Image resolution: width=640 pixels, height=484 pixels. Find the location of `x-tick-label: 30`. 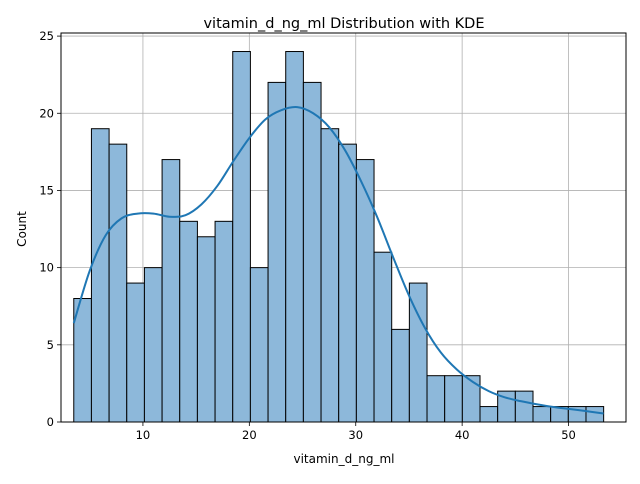

x-tick-label: 30 is located at coordinates (355, 435).